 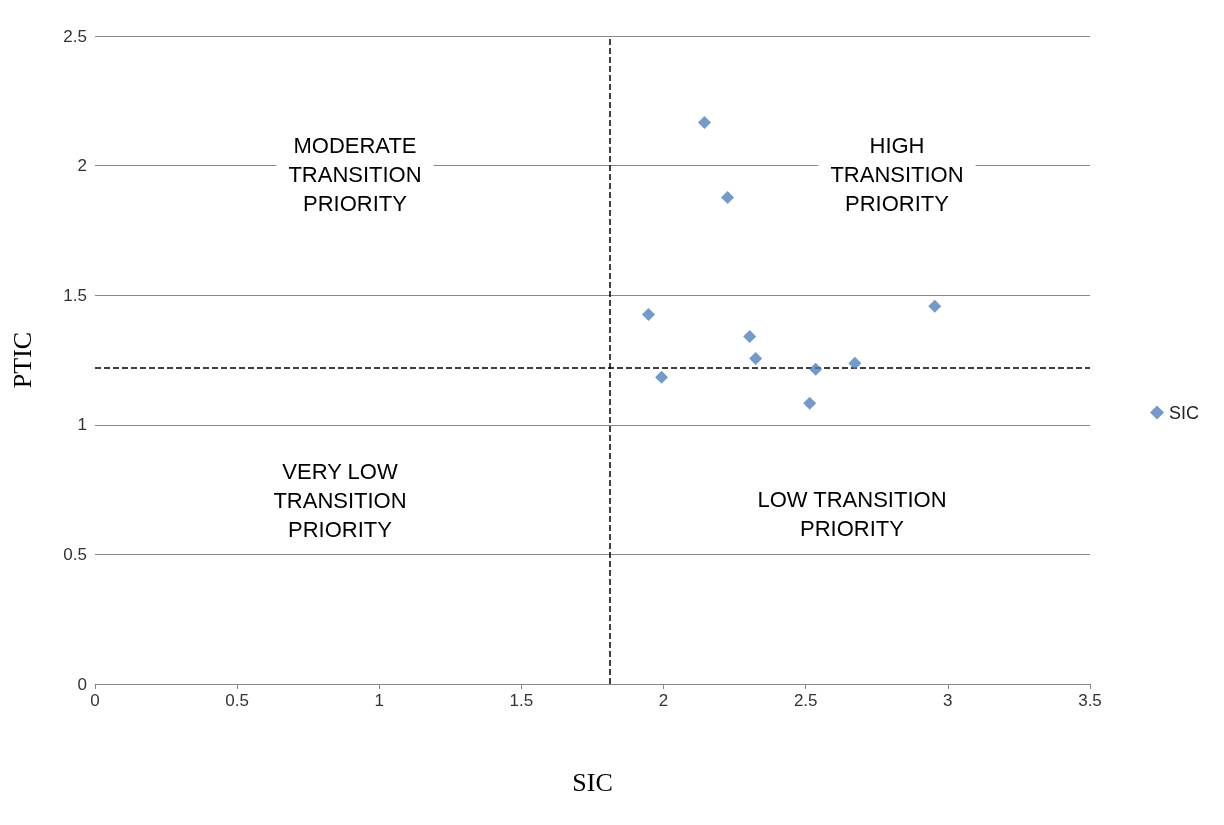 What do you see at coordinates (22, 360) in the screenshot?
I see `y-axis-title: PTIC` at bounding box center [22, 360].